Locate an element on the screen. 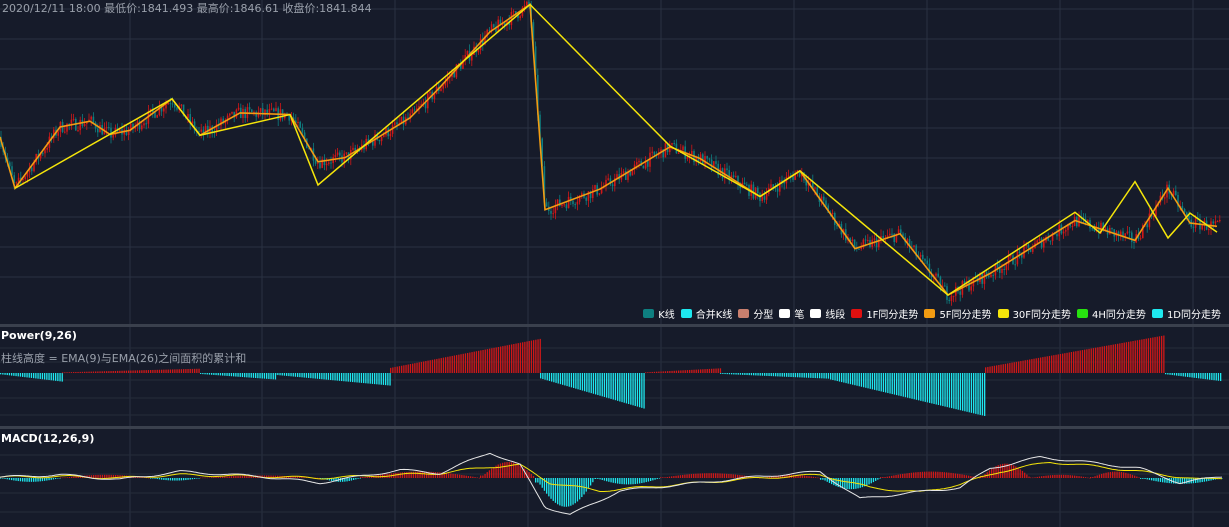 The image size is (1229, 527). legend-item: 笔 is located at coordinates (791, 313).